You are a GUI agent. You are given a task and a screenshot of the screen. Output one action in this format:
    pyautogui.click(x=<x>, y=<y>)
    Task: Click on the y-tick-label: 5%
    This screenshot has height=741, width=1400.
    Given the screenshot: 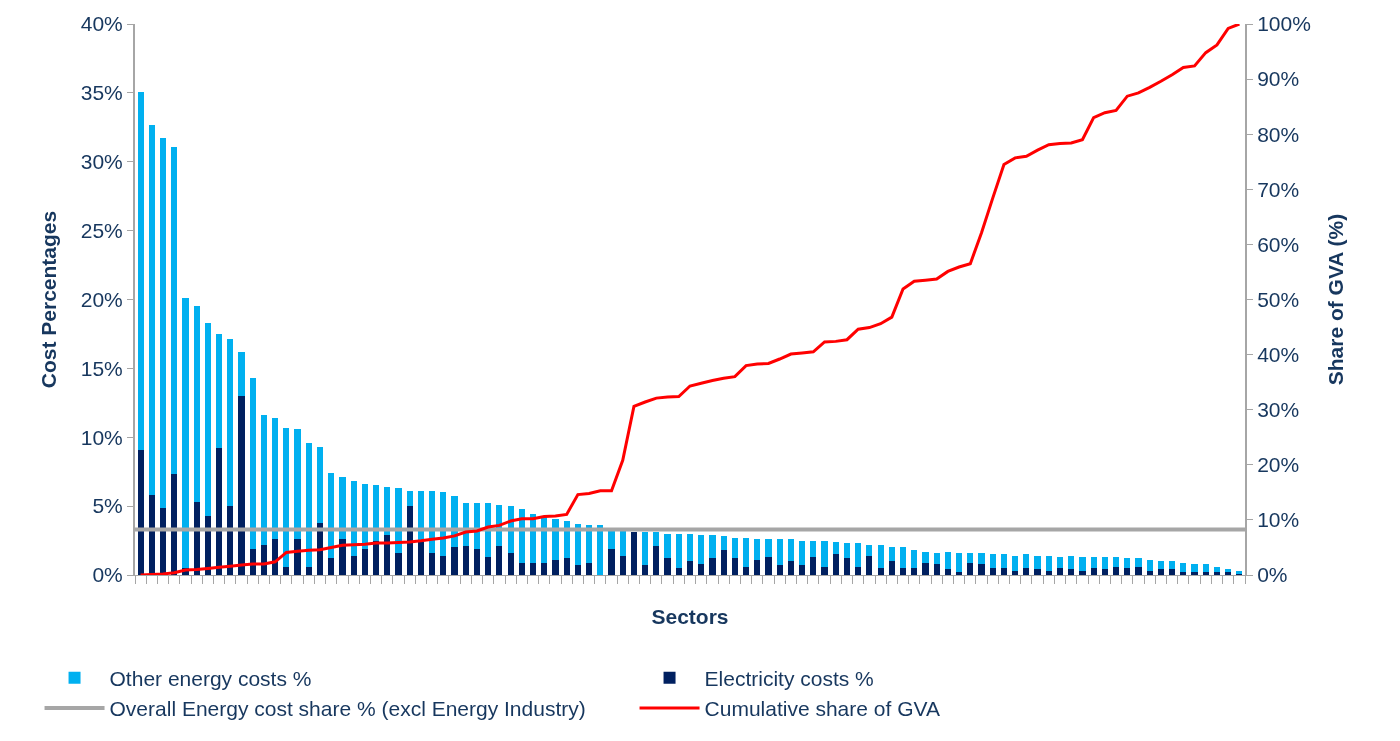 What is the action you would take?
    pyautogui.click(x=107, y=506)
    